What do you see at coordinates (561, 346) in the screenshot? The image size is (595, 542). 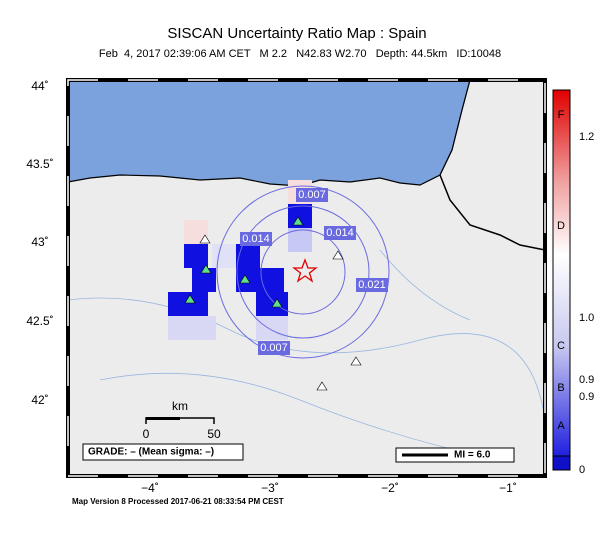 I see `cb-letter: C` at bounding box center [561, 346].